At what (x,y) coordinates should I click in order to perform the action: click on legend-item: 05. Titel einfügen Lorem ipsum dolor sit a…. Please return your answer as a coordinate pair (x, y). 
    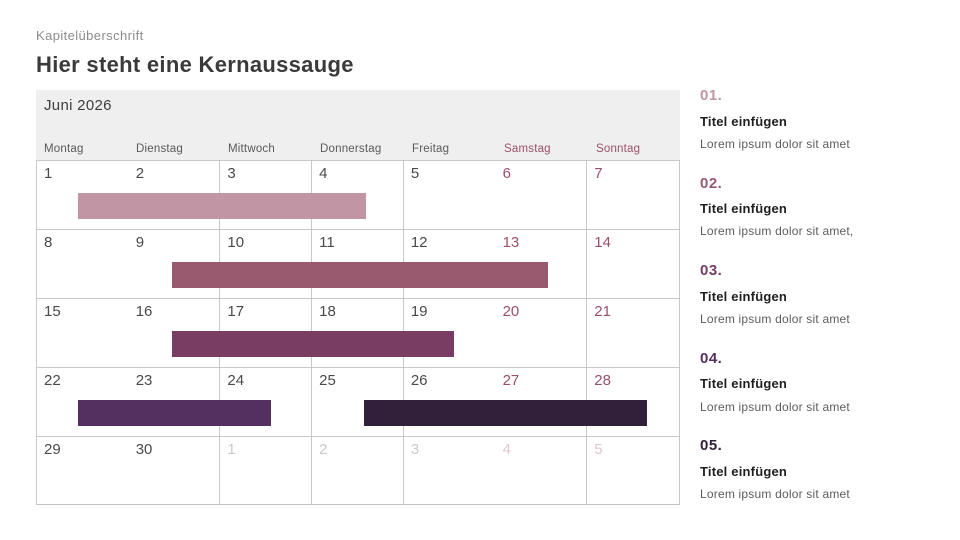
    Looking at the image, I should click on (805, 470).